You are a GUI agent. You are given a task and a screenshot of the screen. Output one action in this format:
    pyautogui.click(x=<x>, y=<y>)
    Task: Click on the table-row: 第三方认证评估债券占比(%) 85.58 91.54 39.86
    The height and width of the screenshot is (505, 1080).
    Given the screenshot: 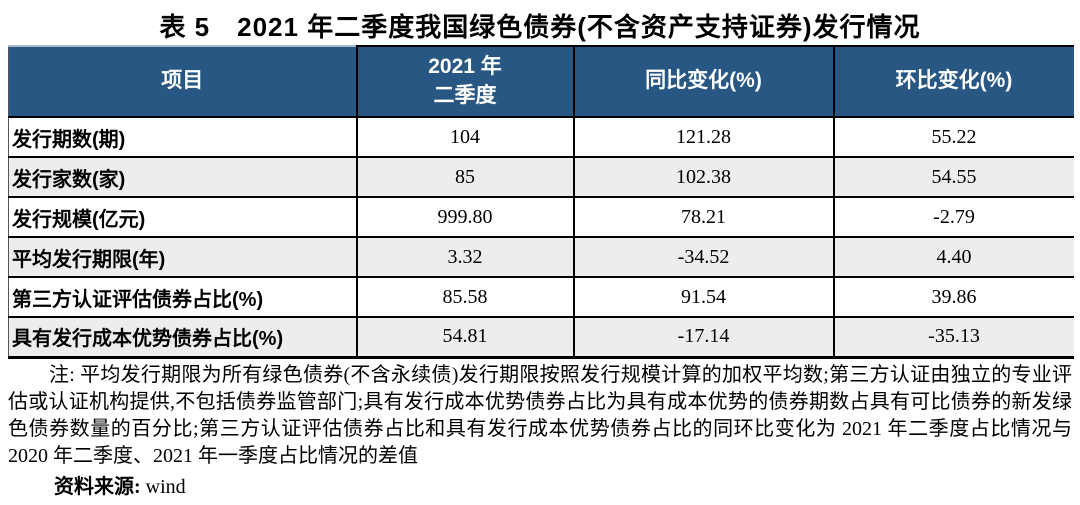 What is the action you would take?
    pyautogui.click(x=541, y=297)
    